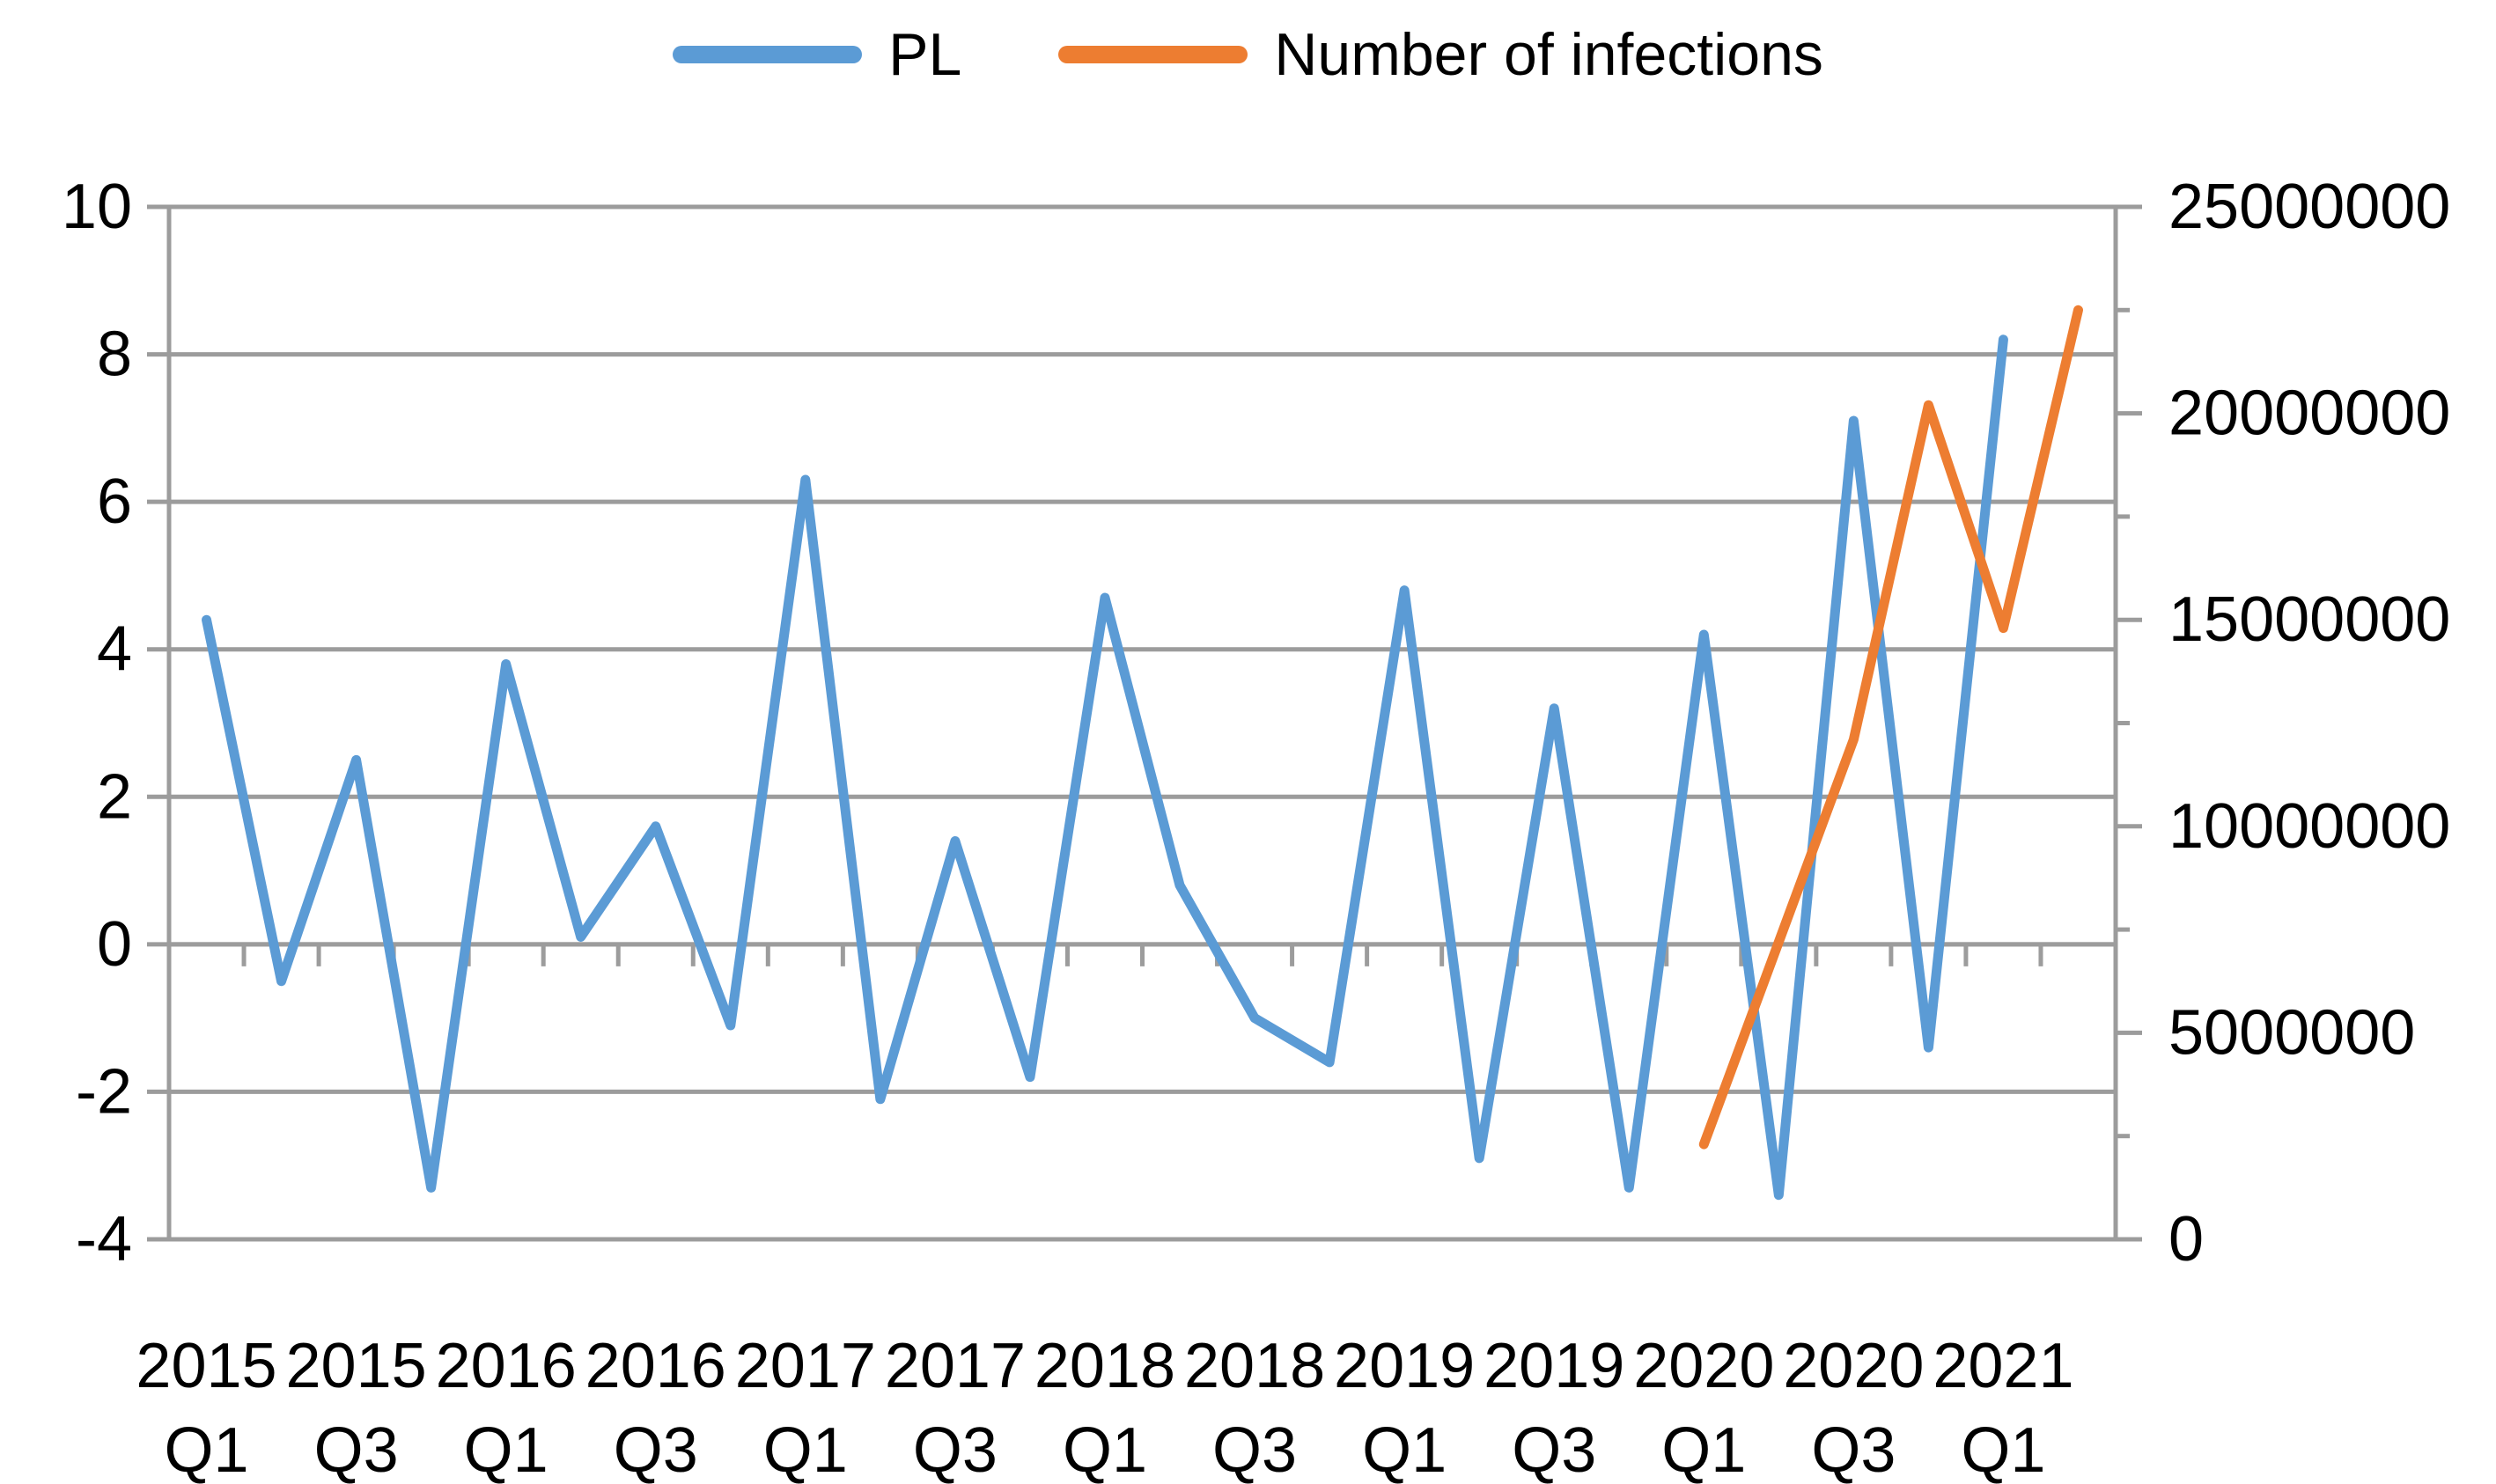  What do you see at coordinates (2309, 413) in the screenshot?
I see `right-axis-label: 20000000` at bounding box center [2309, 413].